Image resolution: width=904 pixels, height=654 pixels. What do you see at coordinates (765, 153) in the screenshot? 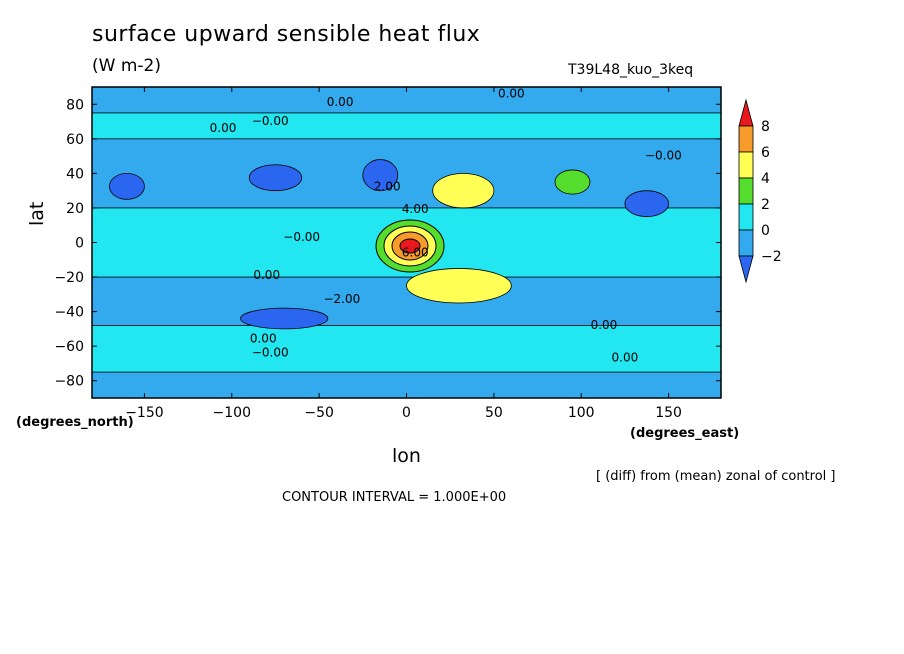
I see `colorbar-label: 6` at bounding box center [765, 153].